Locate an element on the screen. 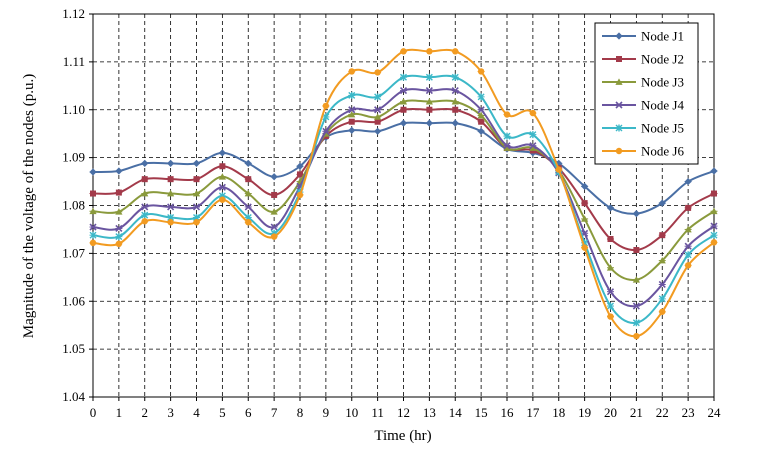 This screenshot has height=458, width=759. x-tick-label: 1 is located at coordinates (119, 412).